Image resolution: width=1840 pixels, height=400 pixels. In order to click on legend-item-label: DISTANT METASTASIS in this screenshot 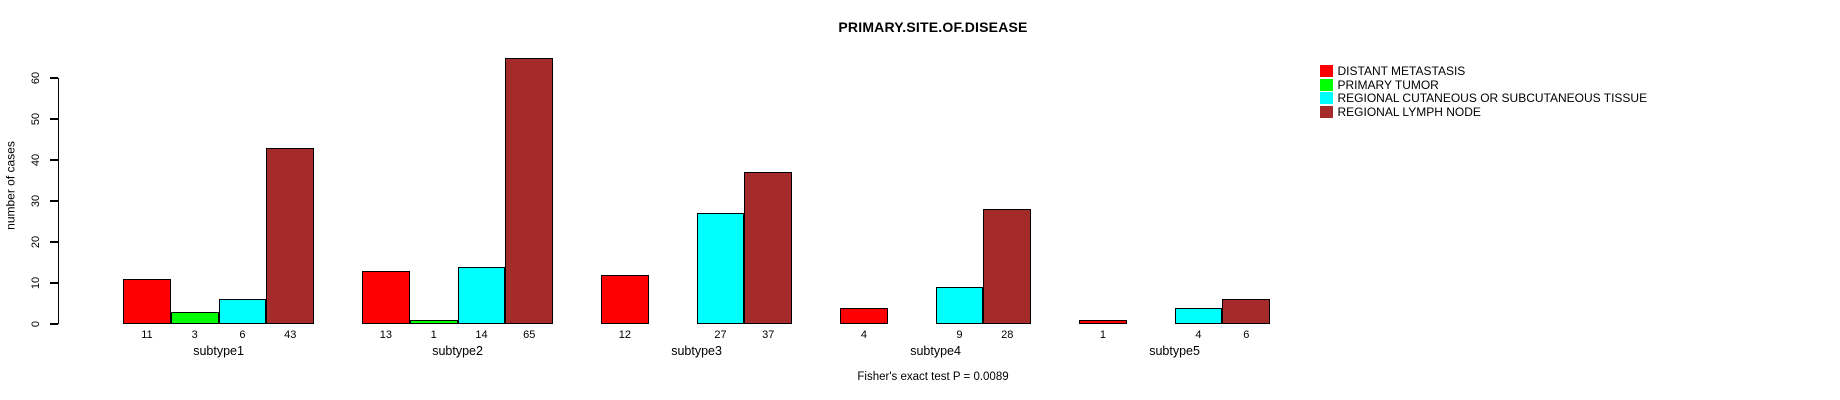, I will do `click(1401, 70)`.